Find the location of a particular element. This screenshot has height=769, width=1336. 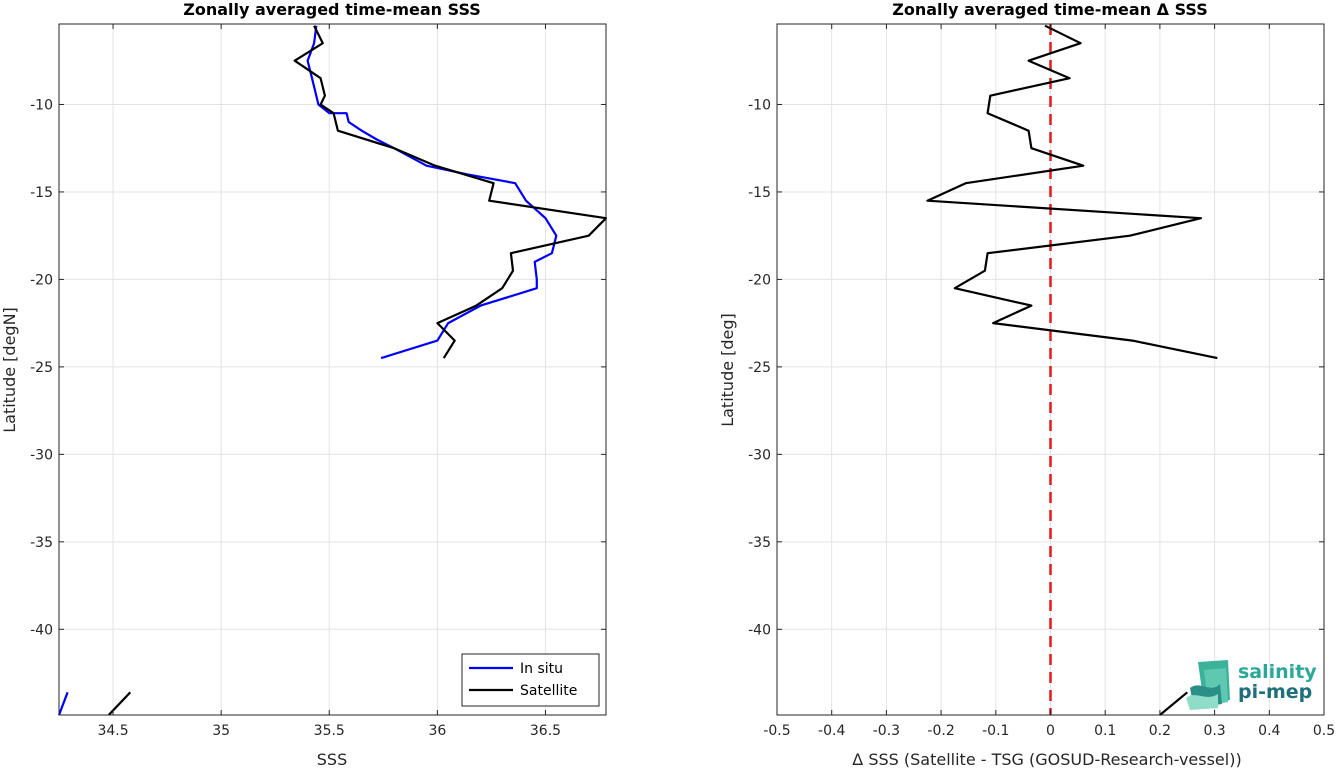

delta-sss-x-tick-label: -0.5 is located at coordinates (776, 731).